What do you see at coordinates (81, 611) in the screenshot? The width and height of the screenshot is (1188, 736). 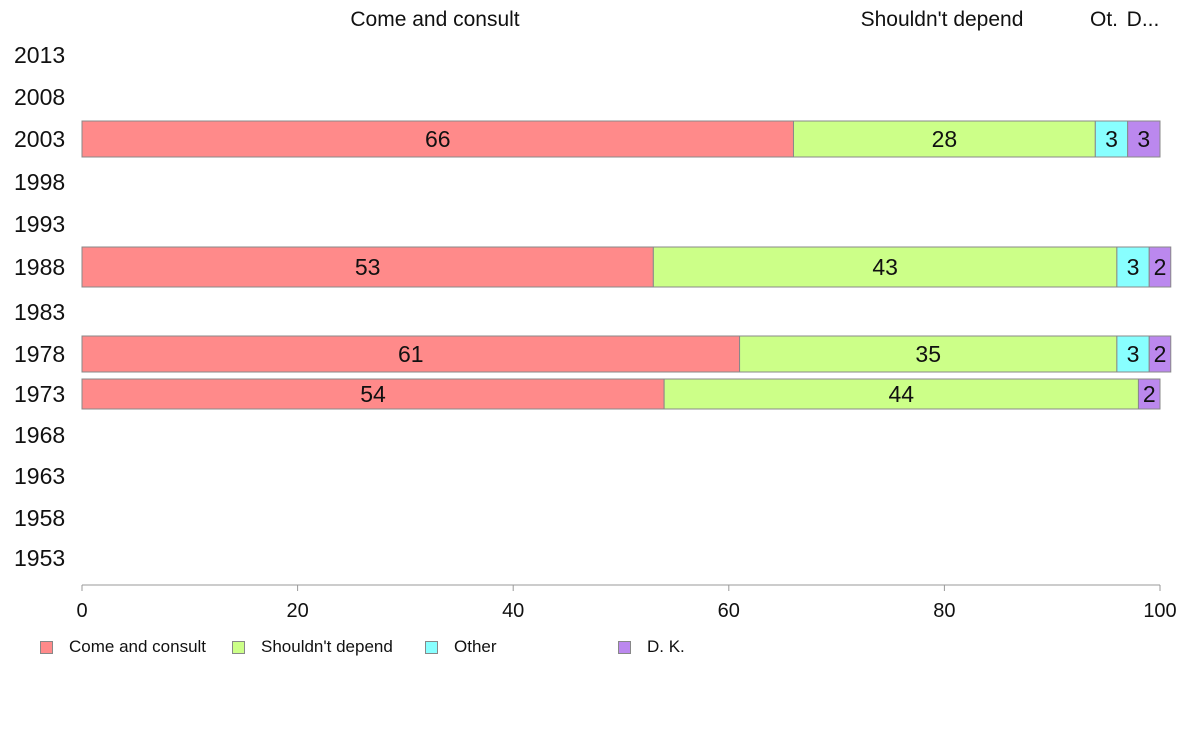 I see `x-tick-label: 0` at bounding box center [81, 611].